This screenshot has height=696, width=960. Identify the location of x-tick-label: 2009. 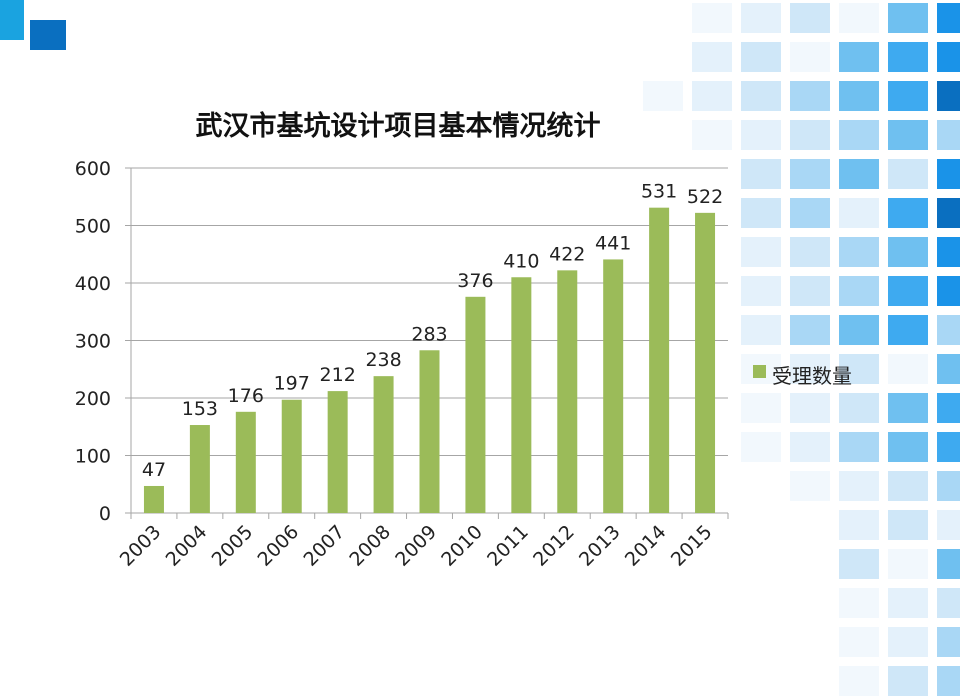
(416, 546).